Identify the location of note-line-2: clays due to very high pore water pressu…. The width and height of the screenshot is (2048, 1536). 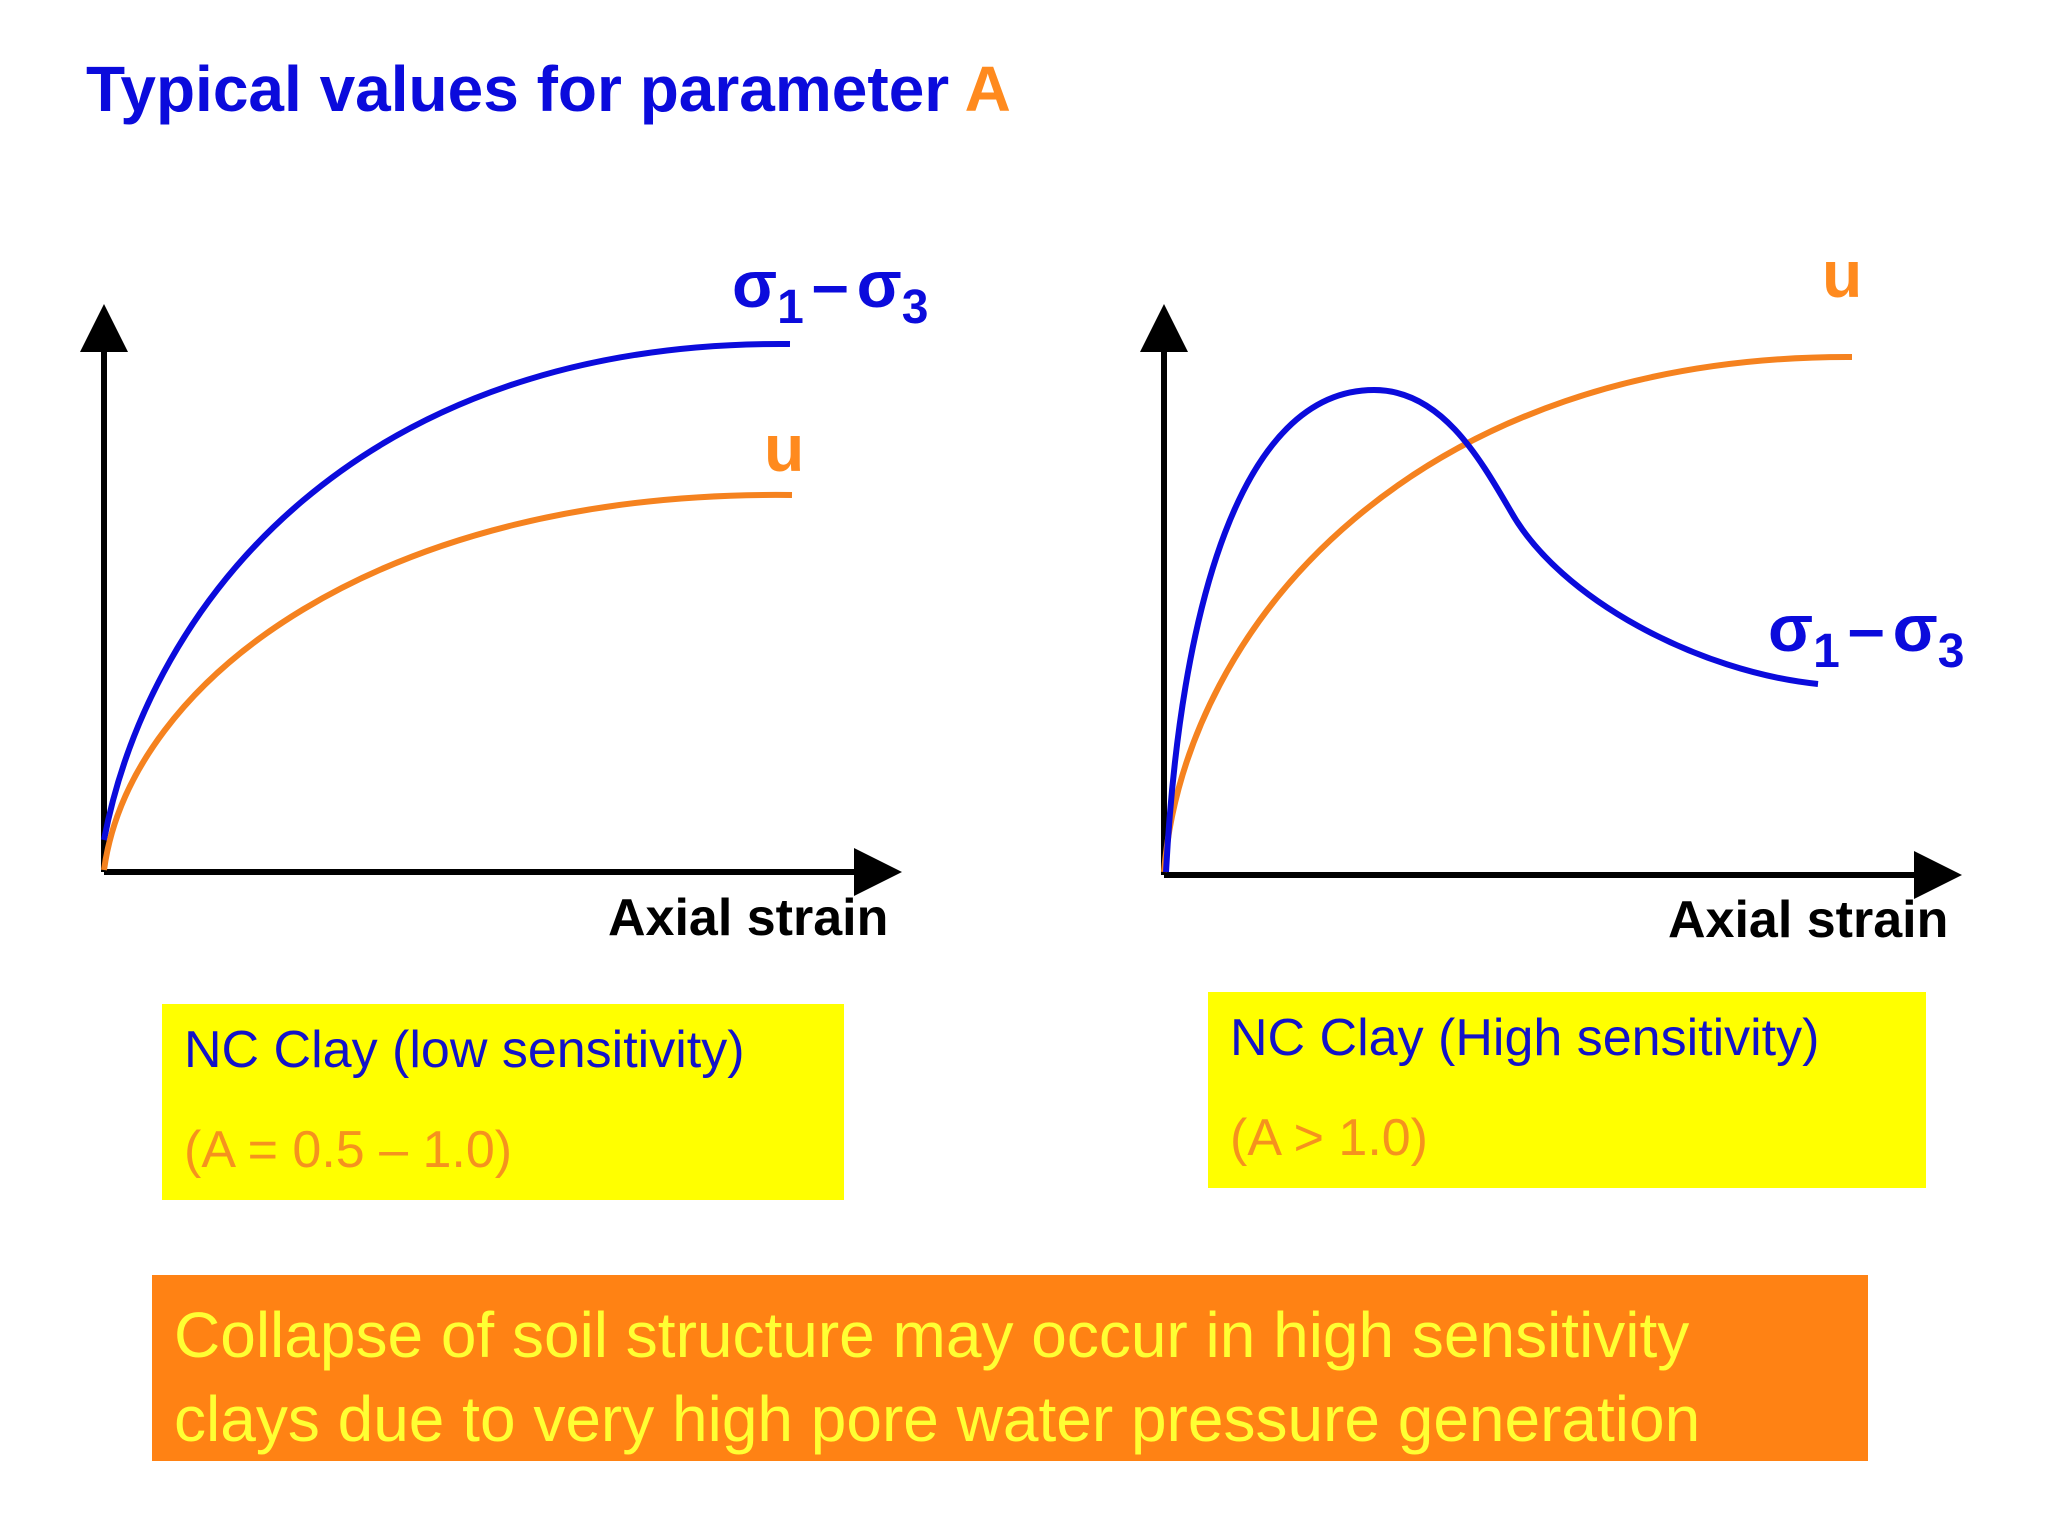
(937, 1419).